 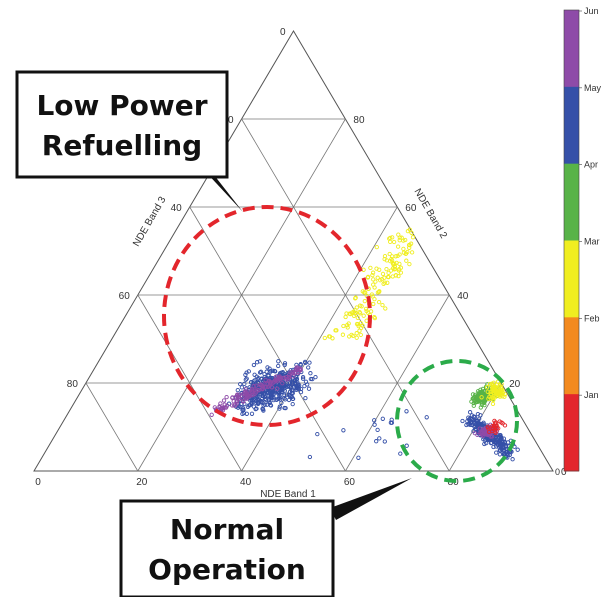 What do you see at coordinates (177, 208) in the screenshot?
I see `tick-band3: 40` at bounding box center [177, 208].